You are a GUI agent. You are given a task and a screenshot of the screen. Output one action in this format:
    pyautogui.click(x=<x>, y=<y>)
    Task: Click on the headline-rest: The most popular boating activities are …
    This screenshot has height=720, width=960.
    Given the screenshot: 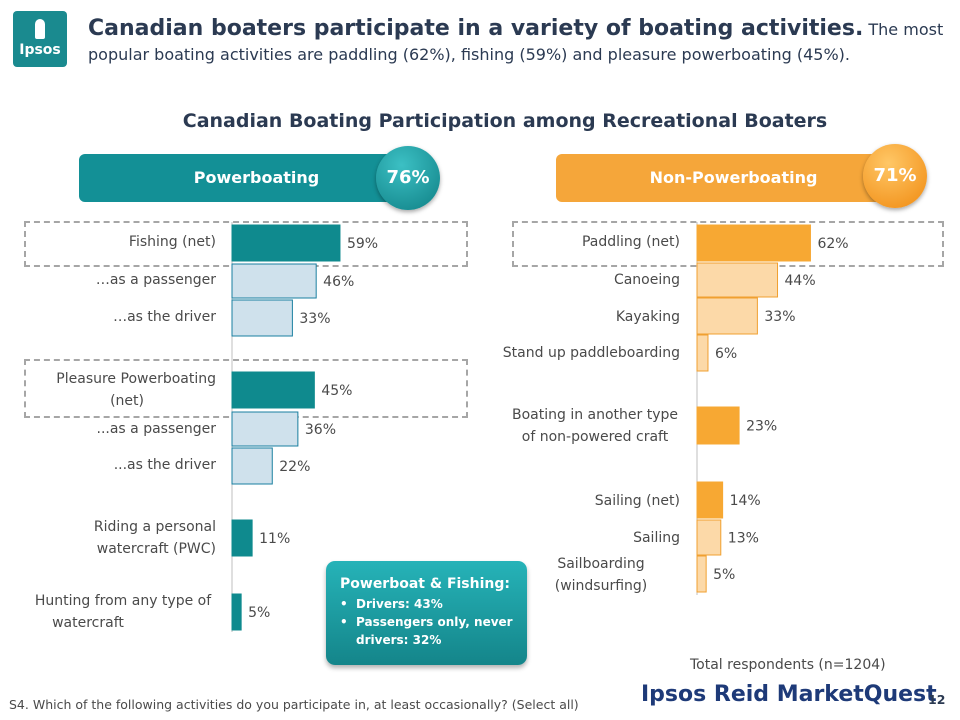 What is the action you would take?
    pyautogui.click(x=516, y=42)
    